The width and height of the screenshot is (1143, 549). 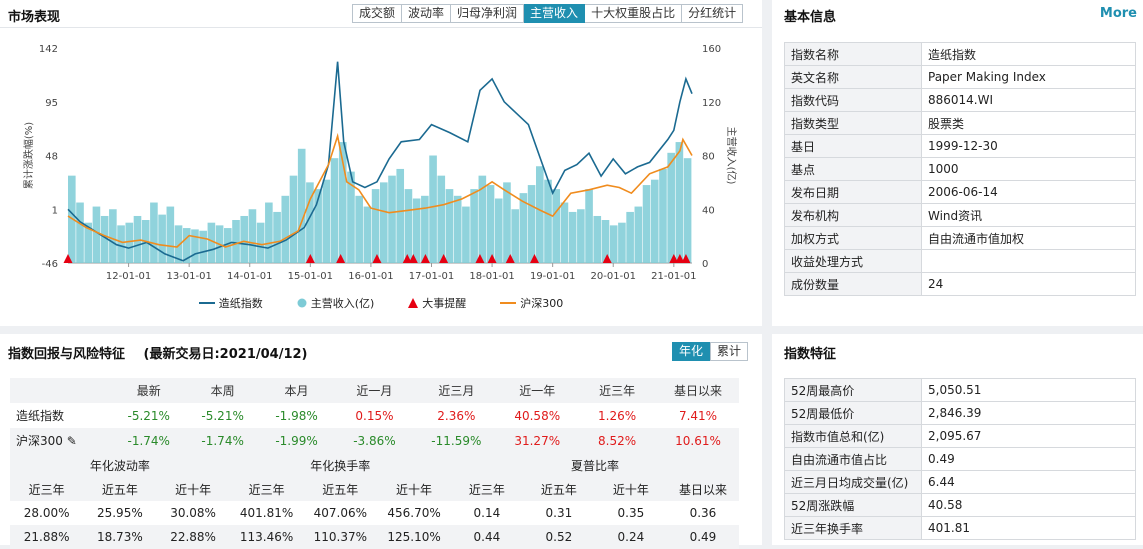 What do you see at coordinates (50, 264) in the screenshot?
I see `y-left-tick: -46` at bounding box center [50, 264].